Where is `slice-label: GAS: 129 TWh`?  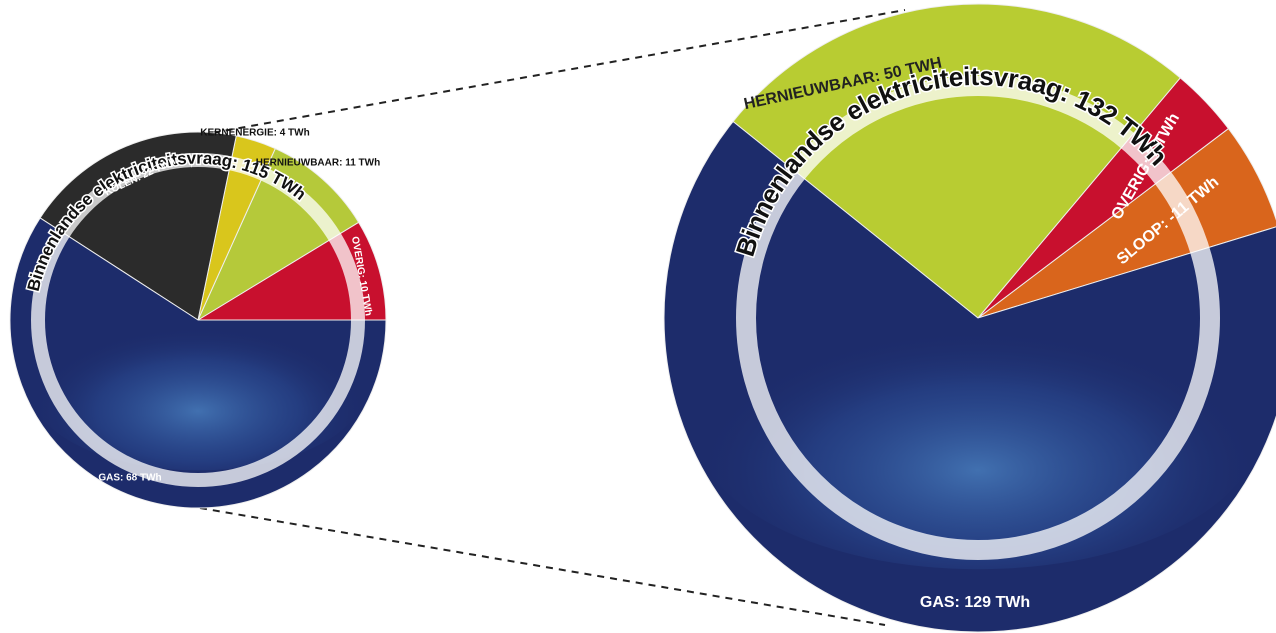 slice-label: GAS: 129 TWh is located at coordinates (975, 602).